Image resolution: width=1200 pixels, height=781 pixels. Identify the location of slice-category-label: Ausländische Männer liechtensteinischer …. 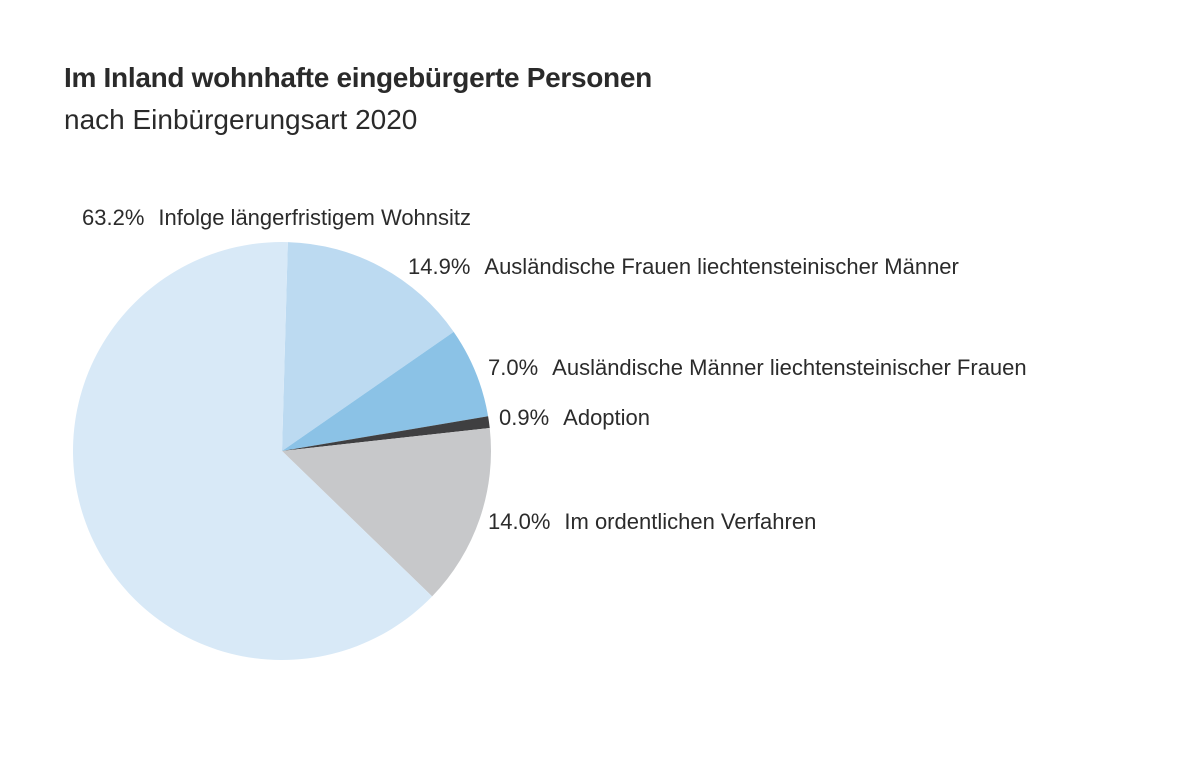
(789, 367).